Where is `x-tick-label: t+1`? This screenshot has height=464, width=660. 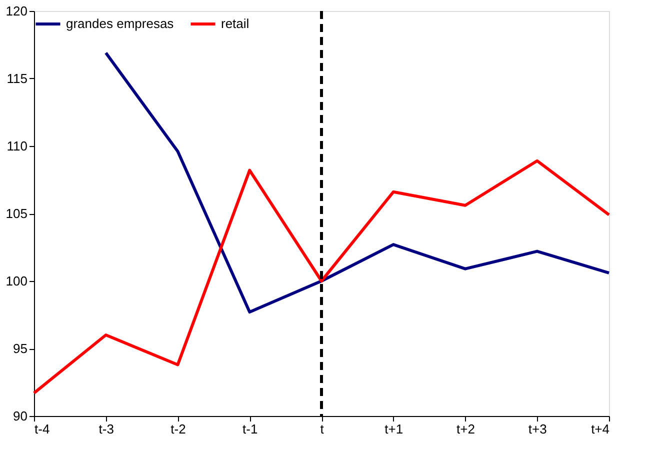 x-tick-label: t+1 is located at coordinates (394, 429).